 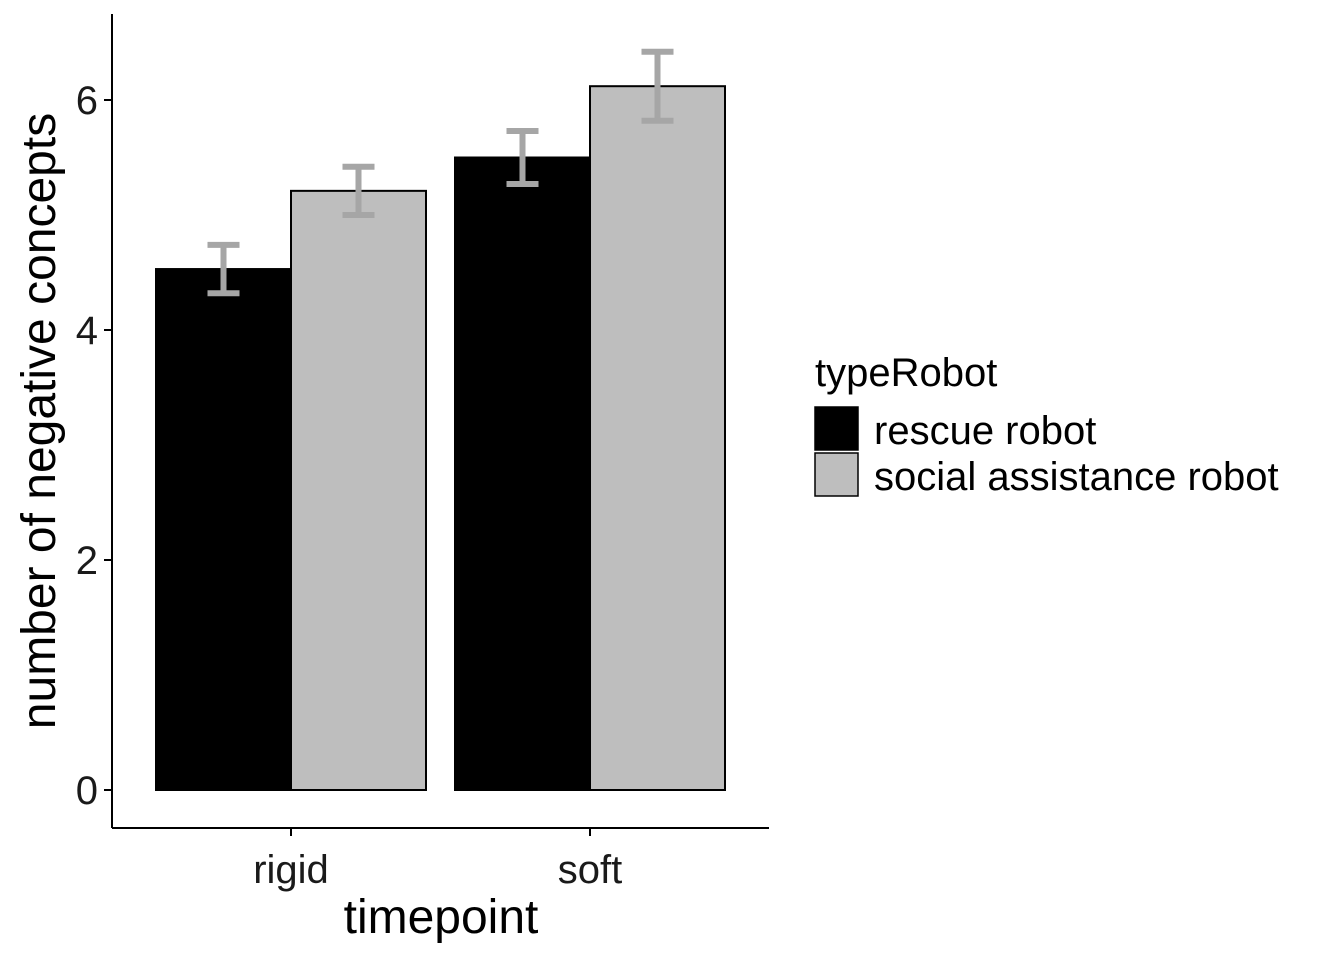 What do you see at coordinates (87, 791) in the screenshot?
I see `y-tick-label: 0` at bounding box center [87, 791].